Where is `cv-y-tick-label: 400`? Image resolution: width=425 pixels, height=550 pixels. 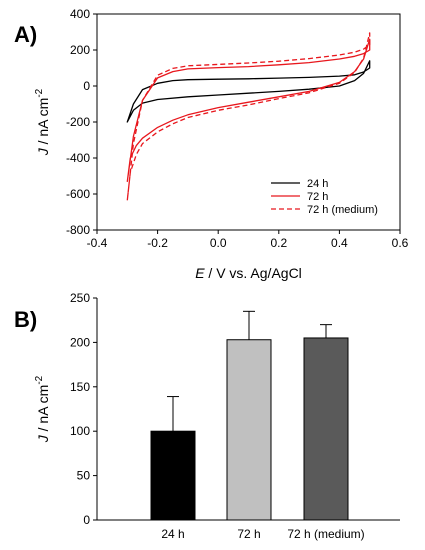
cv-y-tick-label: 400 is located at coordinates (80, 14).